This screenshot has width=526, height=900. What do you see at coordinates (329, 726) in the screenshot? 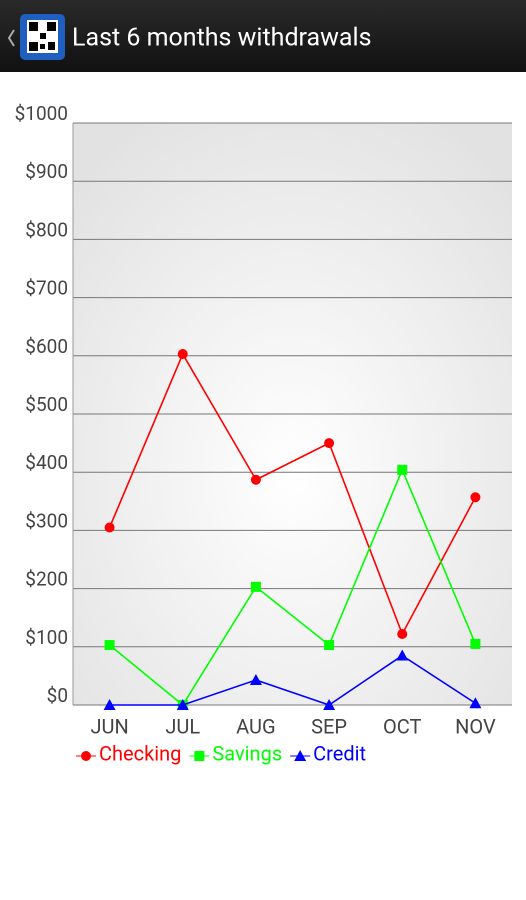
I see `x-tick-label: SEP` at bounding box center [329, 726].